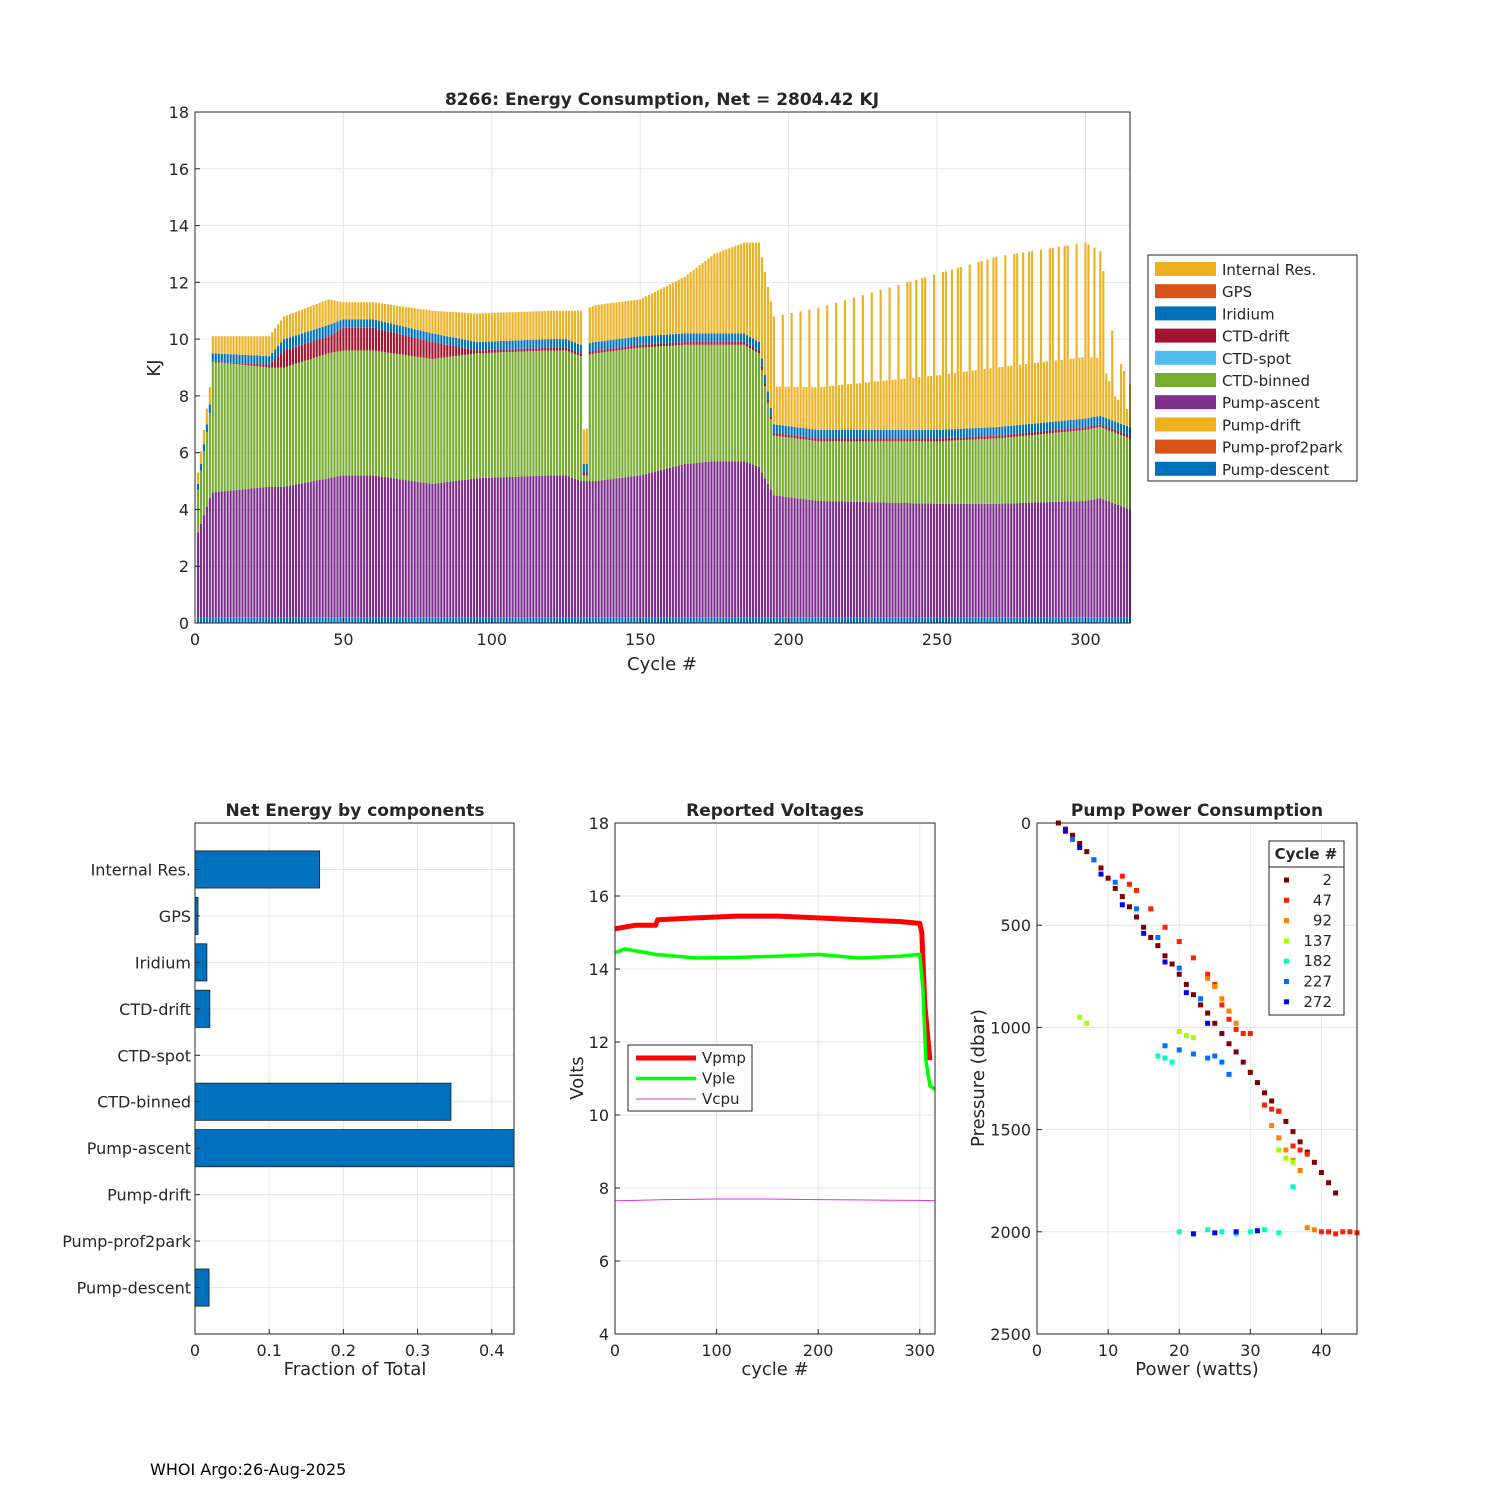 The image size is (1500, 1504). I want to click on net-energy-title: Net Energy by components, so click(354, 811).